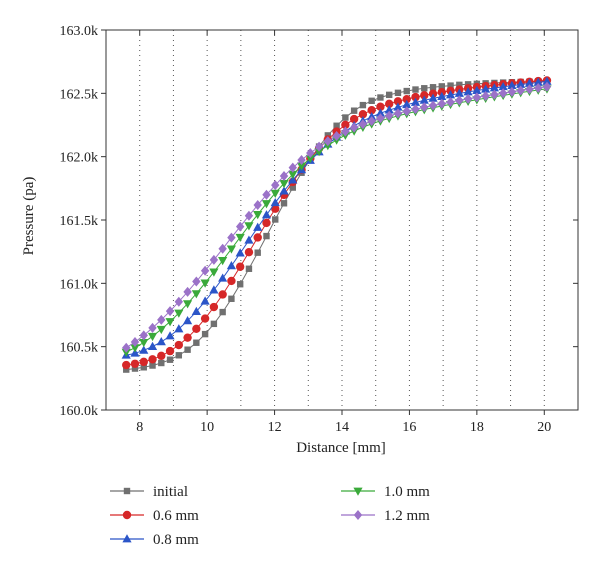 The height and width of the screenshot is (566, 600). What do you see at coordinates (79, 348) in the screenshot?
I see `y-tick-label: 160.5k` at bounding box center [79, 348].